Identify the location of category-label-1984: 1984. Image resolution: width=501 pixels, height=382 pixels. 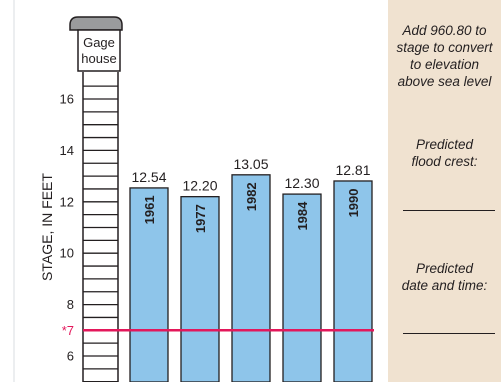
(302, 216).